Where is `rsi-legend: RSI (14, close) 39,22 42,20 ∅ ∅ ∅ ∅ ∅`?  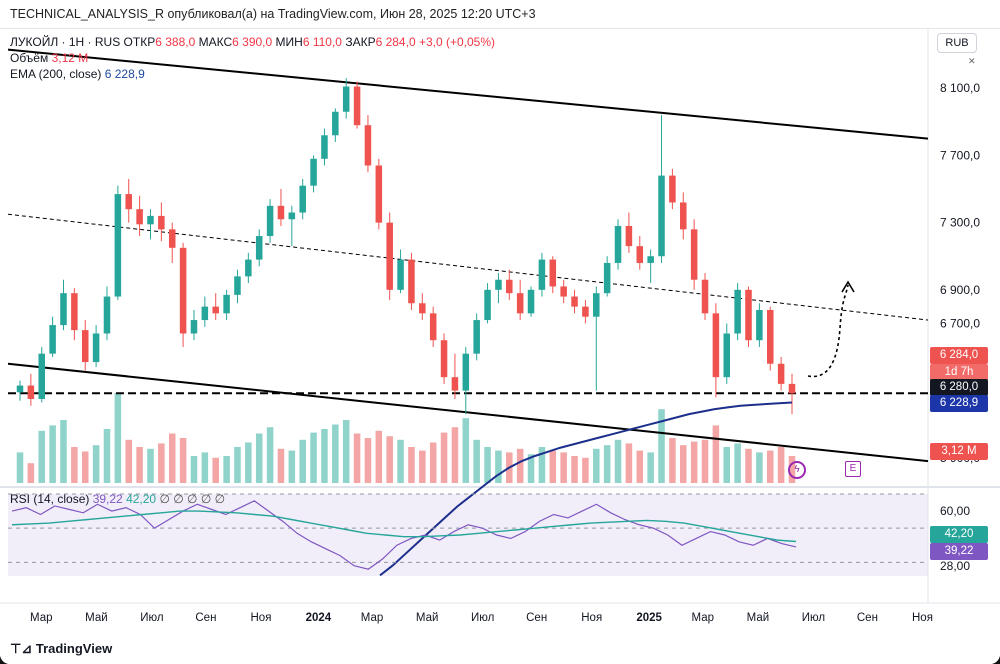
rsi-legend: RSI (14, close) 39,22 42,20 ∅ ∅ ∅ ∅ ∅ is located at coordinates (117, 499).